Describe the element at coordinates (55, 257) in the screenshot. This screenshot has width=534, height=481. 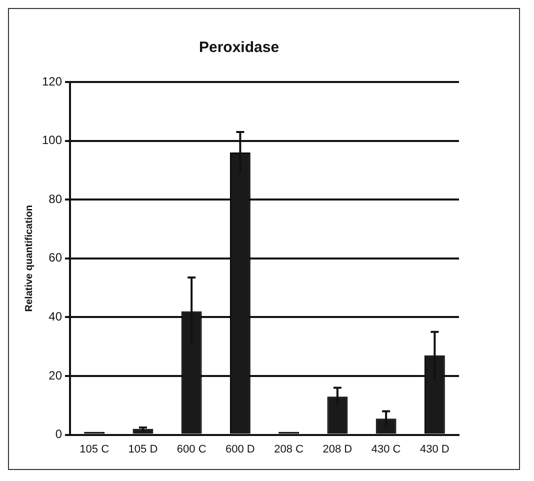
I see `y-tick-label: 60` at that location.